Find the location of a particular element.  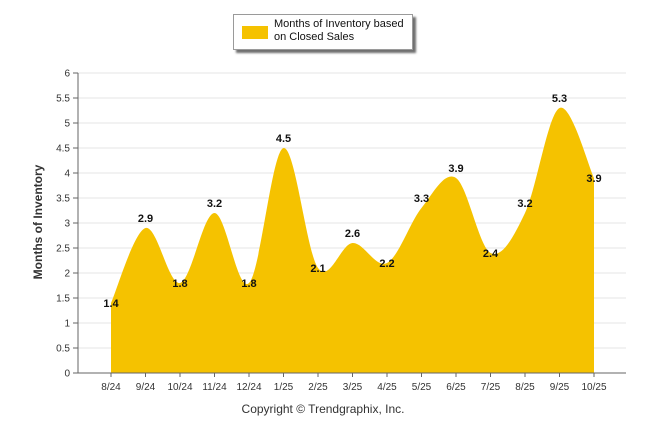

x-tick-label: 5/25 is located at coordinates (422, 387).